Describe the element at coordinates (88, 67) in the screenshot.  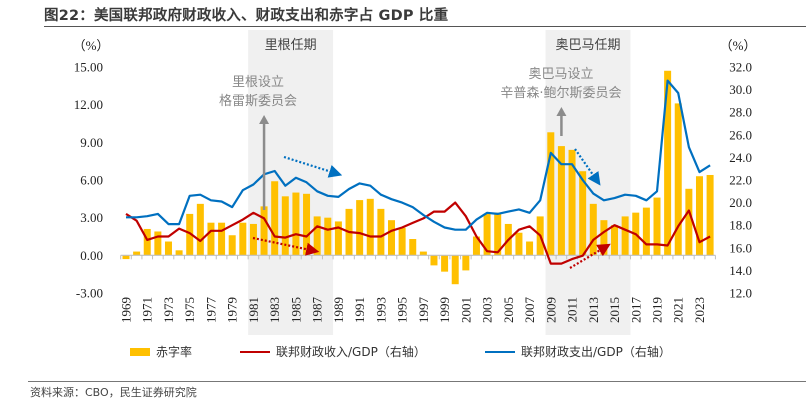
I see `left-axis-tick-label: 15.00` at that location.